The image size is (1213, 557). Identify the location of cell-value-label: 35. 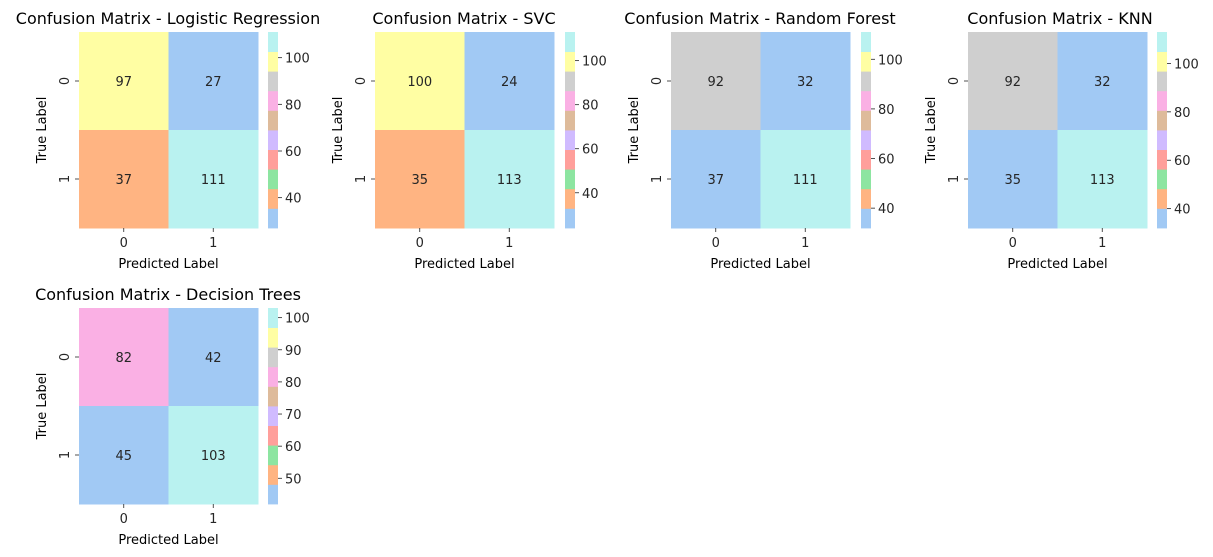
(1012, 180).